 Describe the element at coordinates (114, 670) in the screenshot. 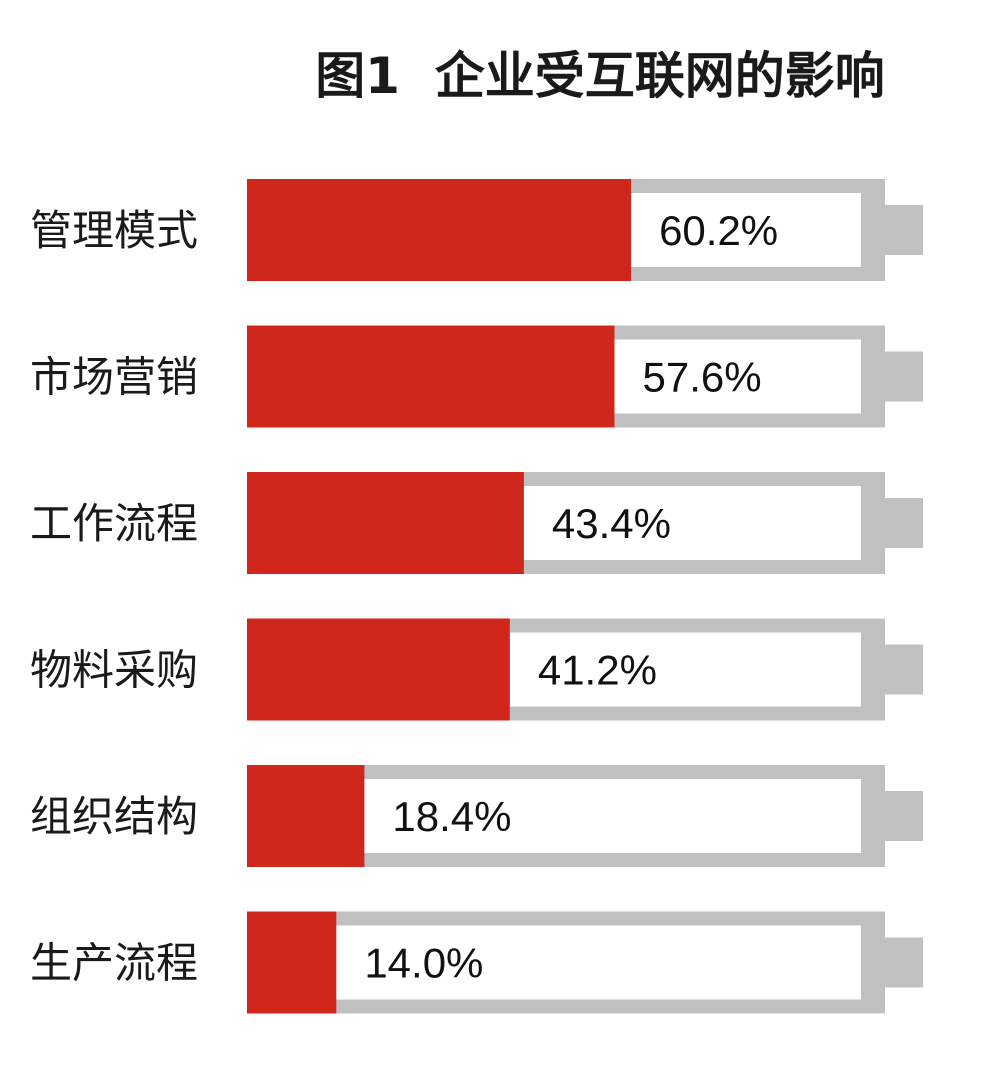

I see `category-label: 物料采购` at that location.